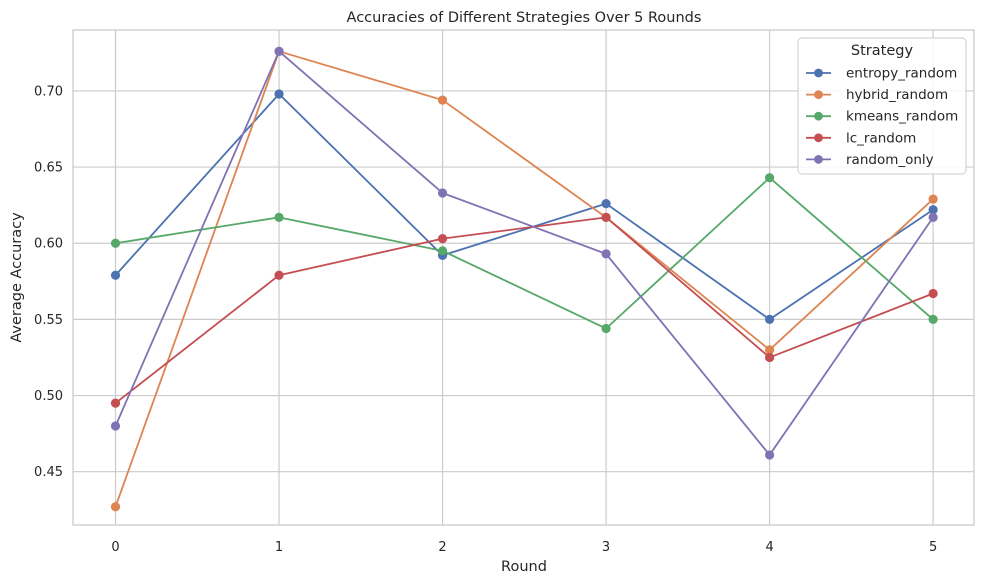 Image resolution: width=984 pixels, height=584 pixels. I want to click on x-tick-label: 4, so click(769, 547).